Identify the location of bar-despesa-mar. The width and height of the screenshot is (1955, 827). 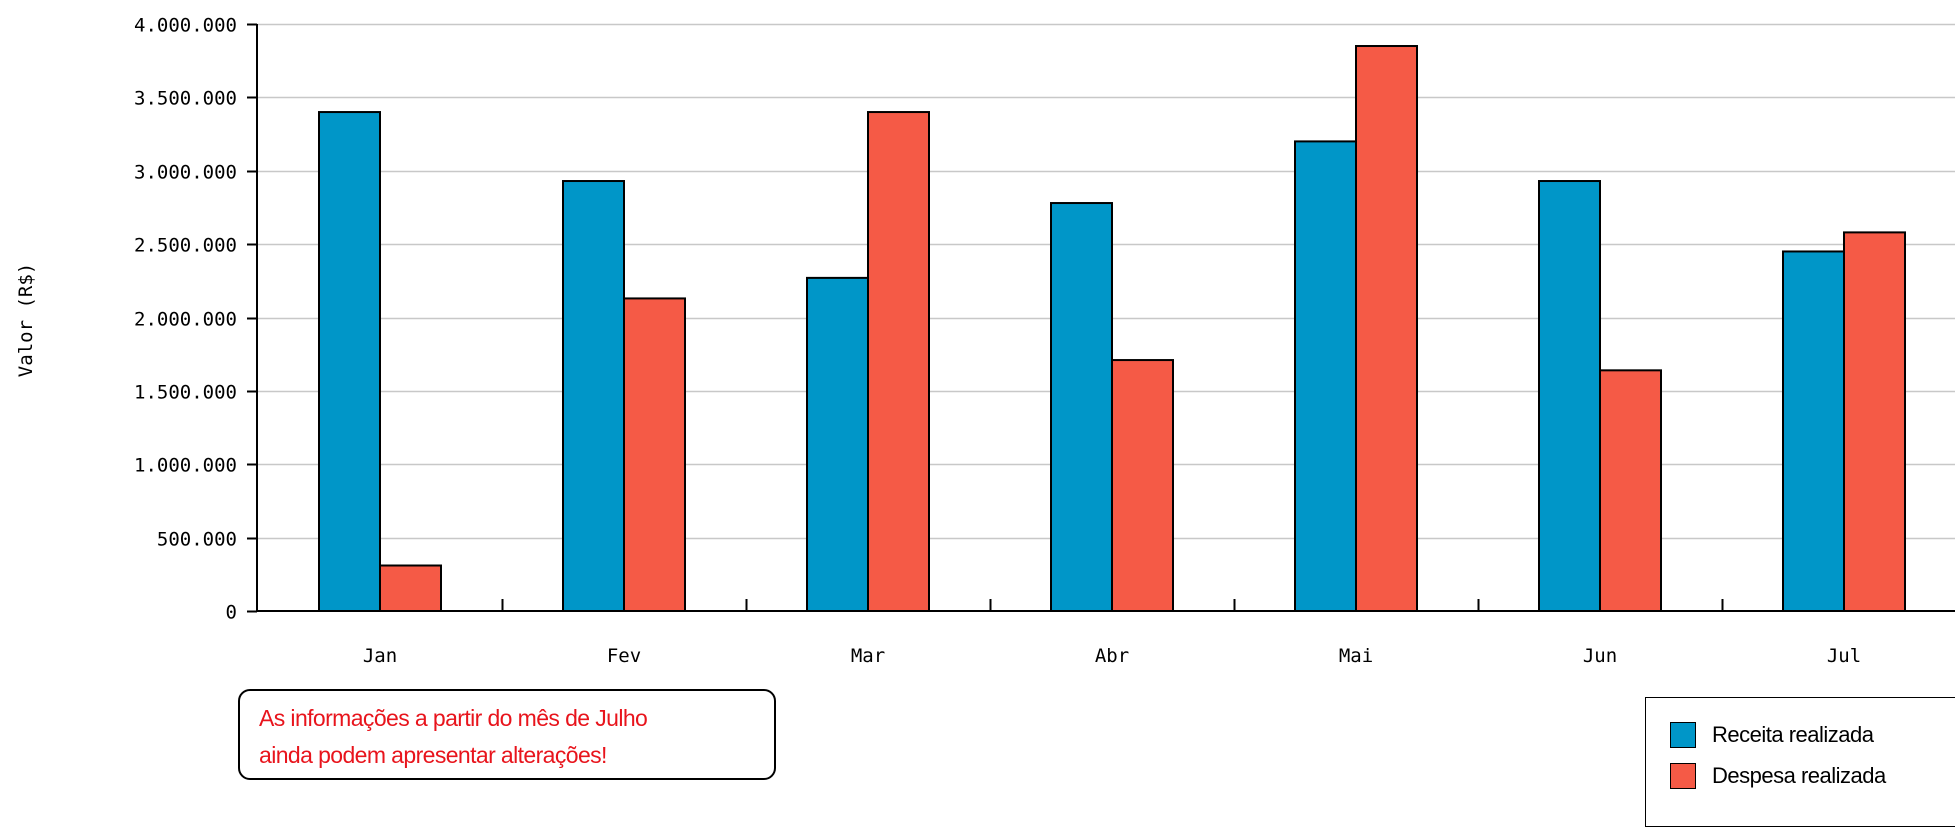
(898, 362).